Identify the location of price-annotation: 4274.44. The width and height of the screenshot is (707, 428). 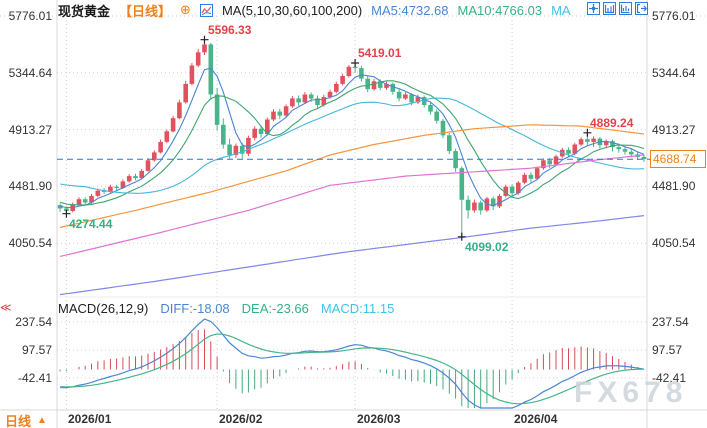
(91, 224).